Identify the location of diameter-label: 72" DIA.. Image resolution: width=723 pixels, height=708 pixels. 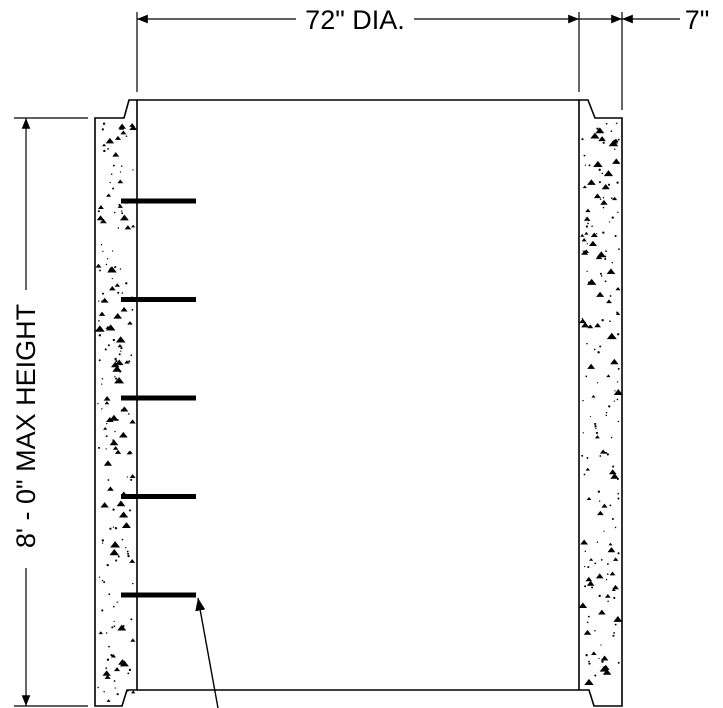
(355, 20).